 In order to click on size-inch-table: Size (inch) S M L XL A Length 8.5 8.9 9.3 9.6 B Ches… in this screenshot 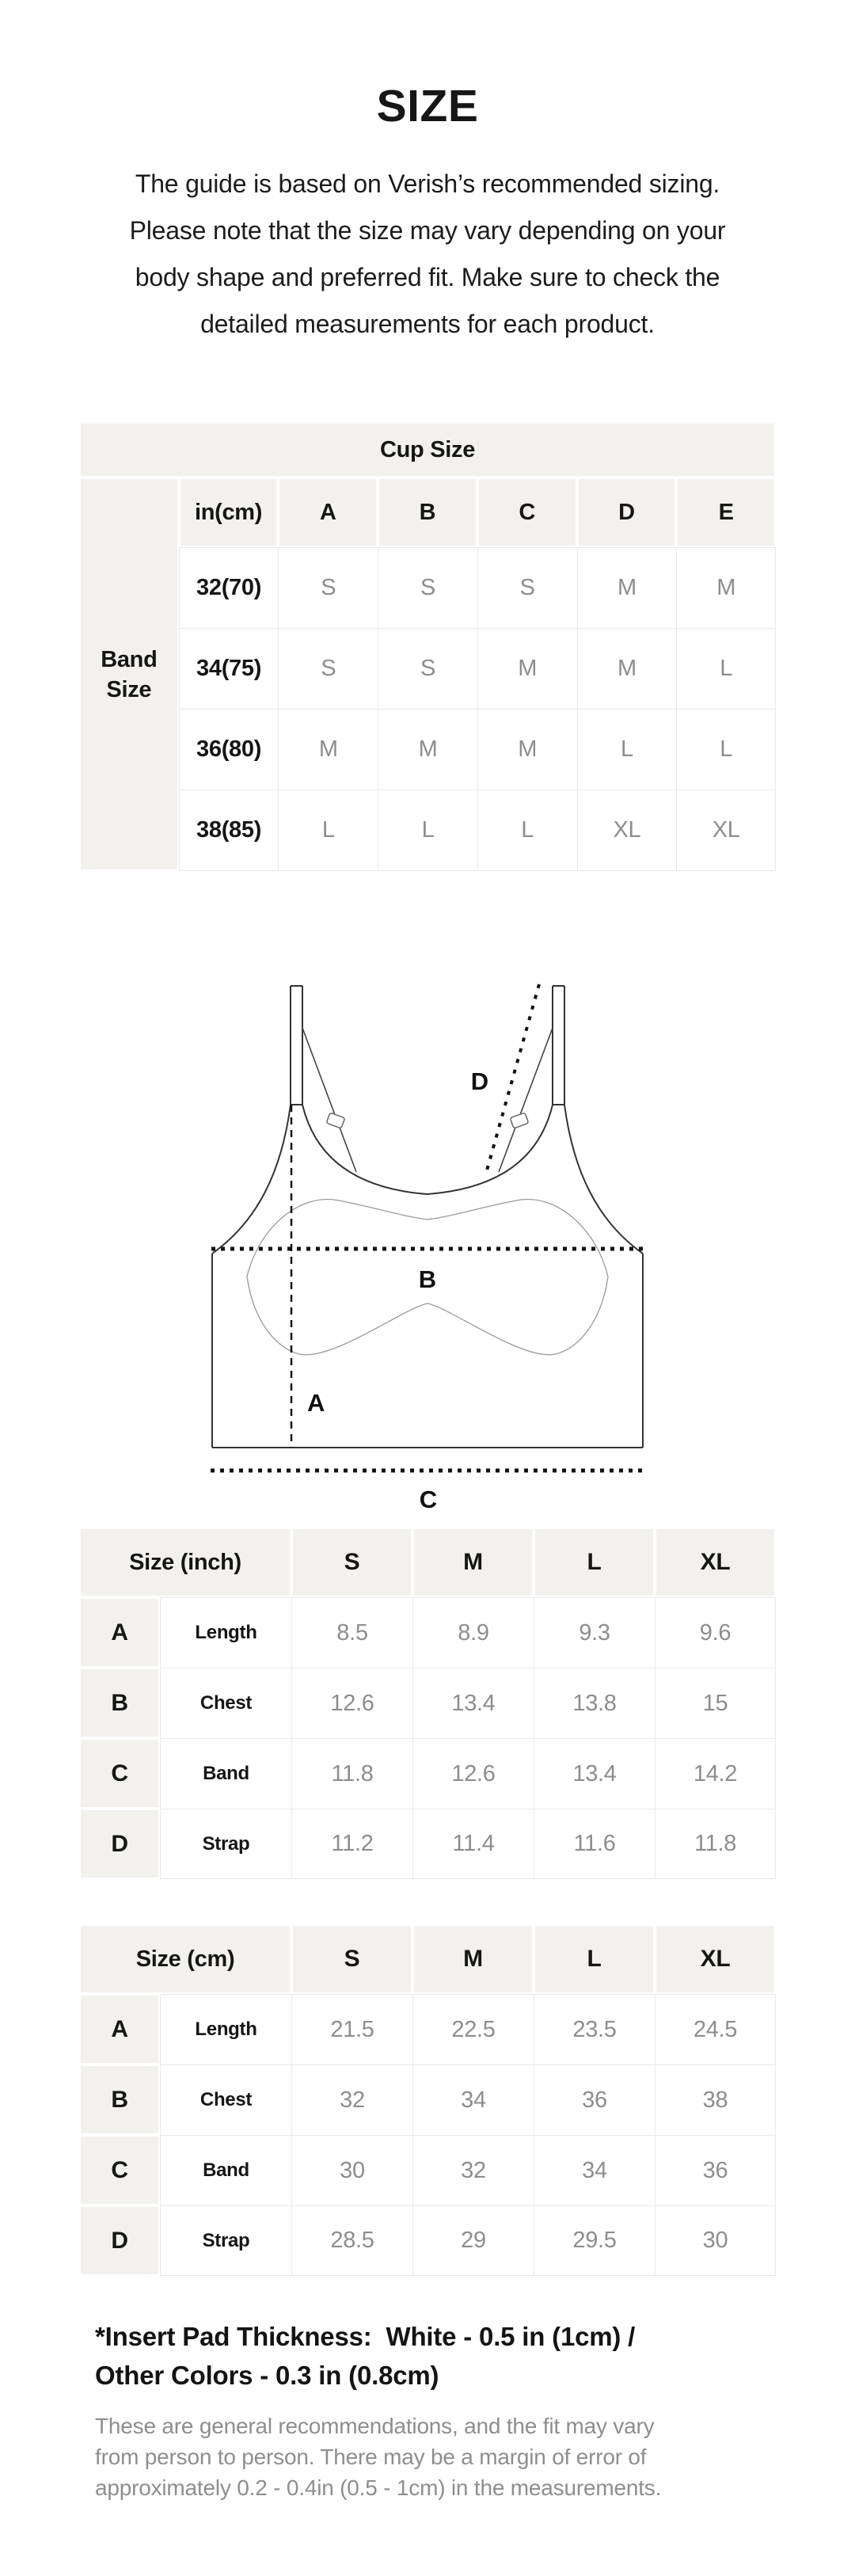, I will do `click(427, 1703)`.